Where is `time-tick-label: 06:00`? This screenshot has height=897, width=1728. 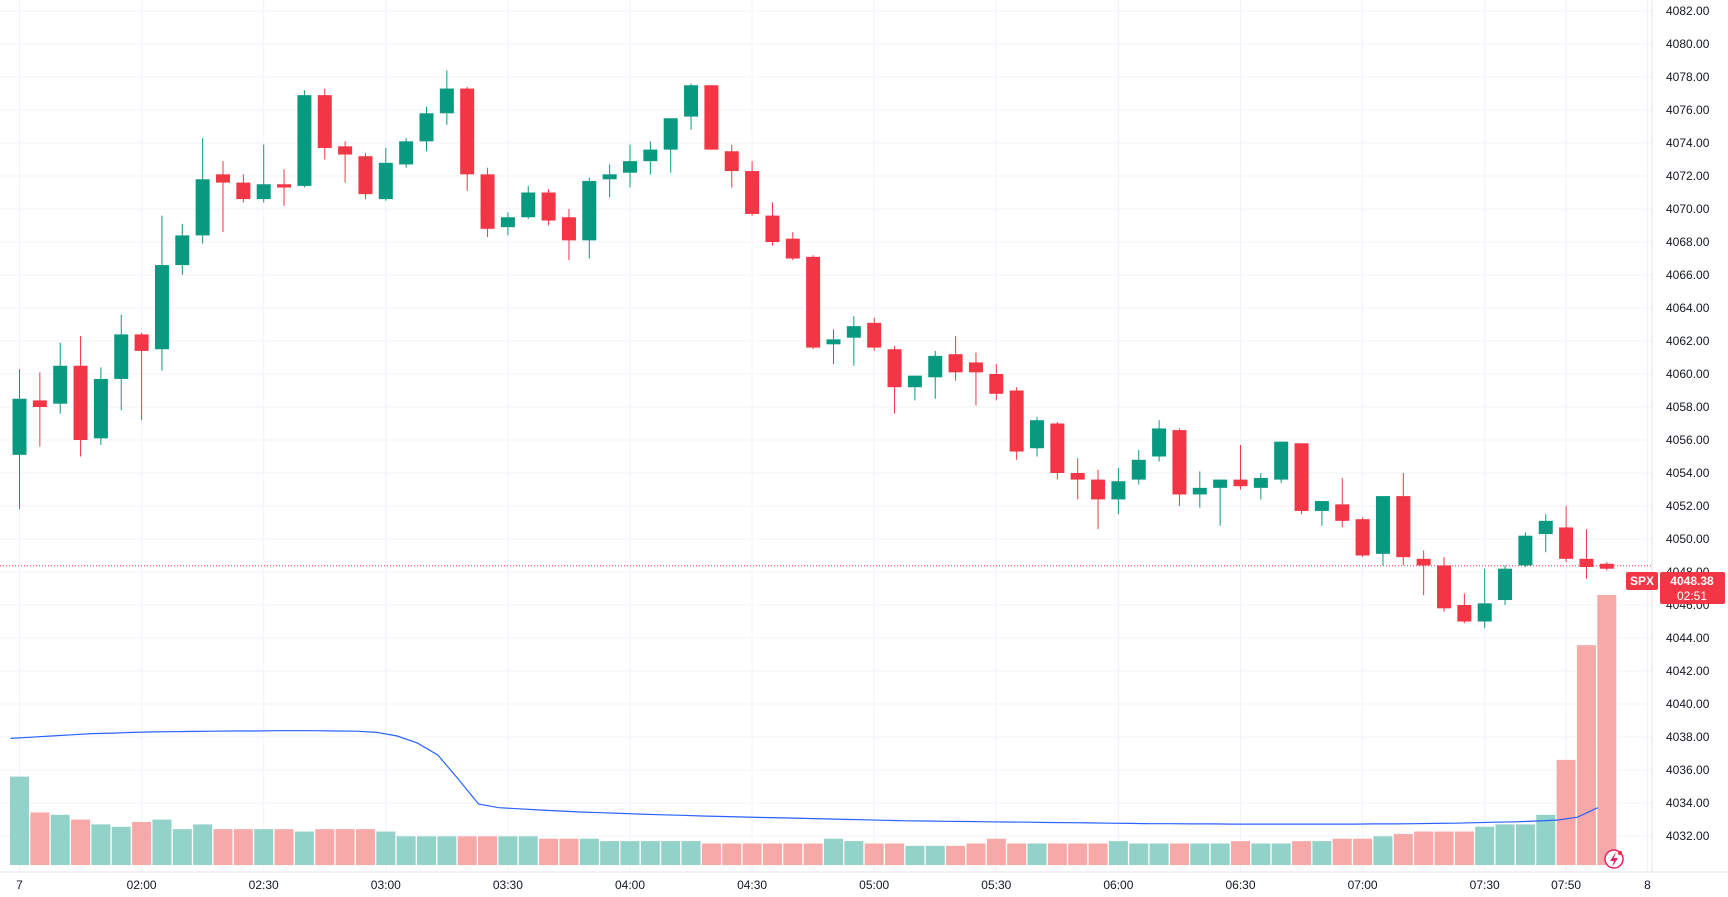
time-tick-label: 06:00 is located at coordinates (1118, 885).